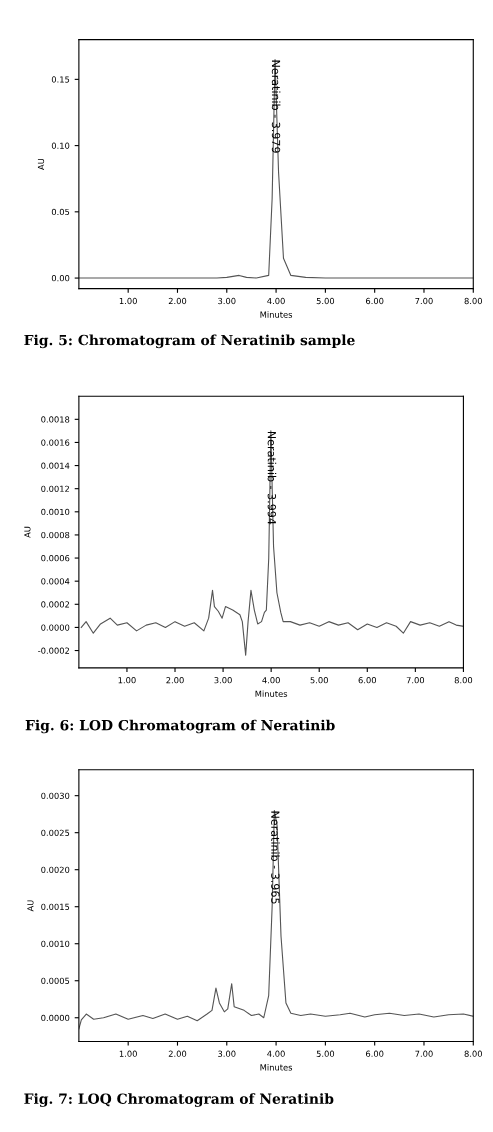  What do you see at coordinates (55, 535) in the screenshot?
I see `y-tick-label: 0.0008` at bounding box center [55, 535].